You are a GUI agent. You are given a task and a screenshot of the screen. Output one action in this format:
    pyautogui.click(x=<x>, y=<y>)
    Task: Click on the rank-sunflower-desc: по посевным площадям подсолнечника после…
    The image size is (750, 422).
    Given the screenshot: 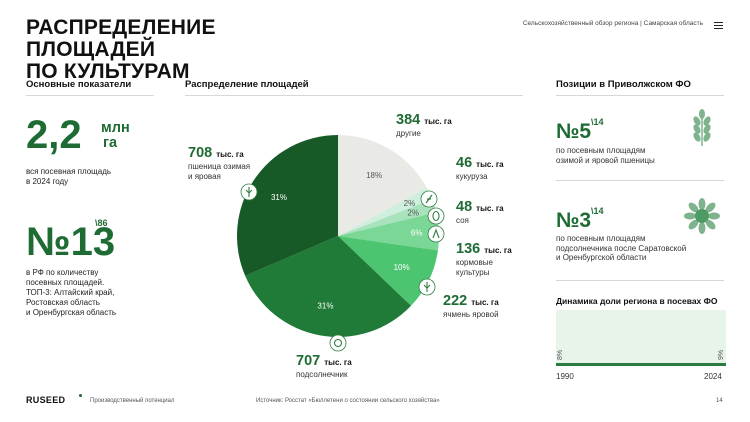 What is the action you would take?
    pyautogui.click(x=621, y=248)
    